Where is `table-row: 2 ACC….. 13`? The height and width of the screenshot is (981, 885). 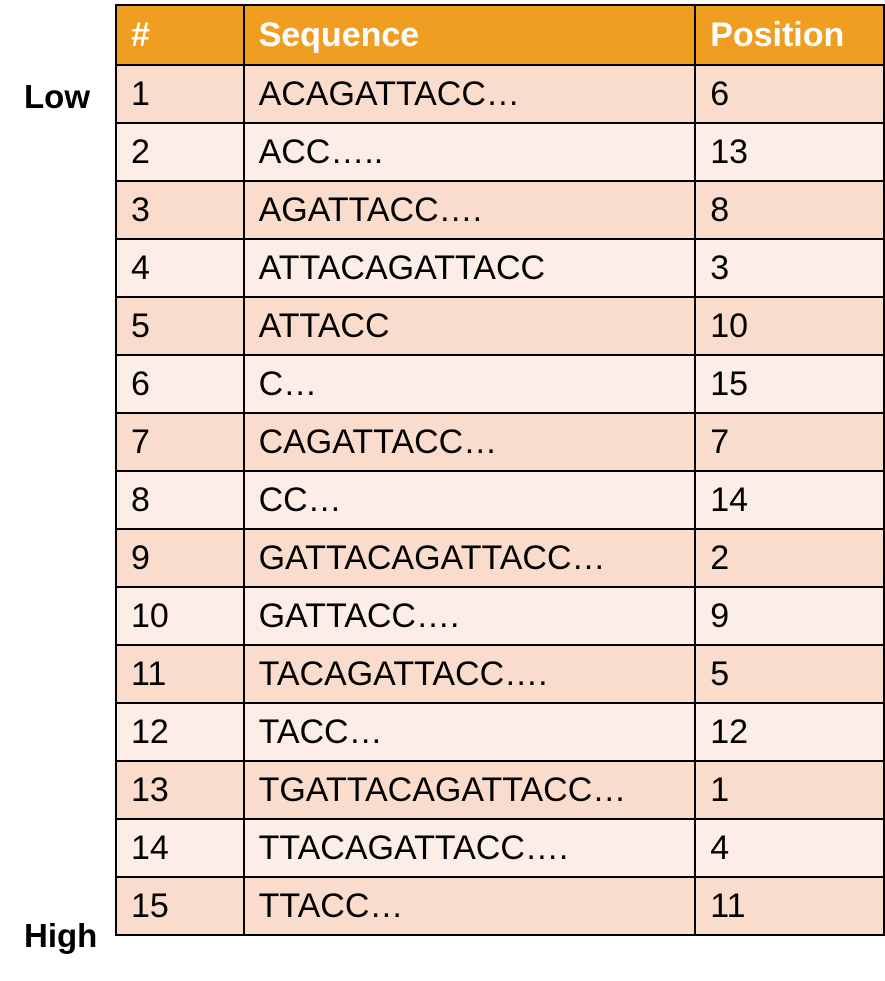
table-row: 2 ACC….. 13 is located at coordinates (500, 152).